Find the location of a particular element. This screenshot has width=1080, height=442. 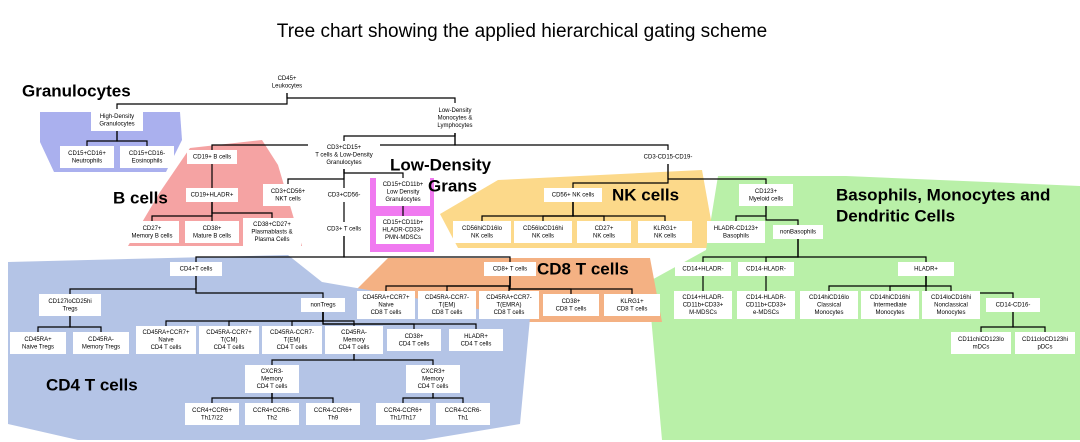

group-label: CD8 T cells is located at coordinates (583, 268).